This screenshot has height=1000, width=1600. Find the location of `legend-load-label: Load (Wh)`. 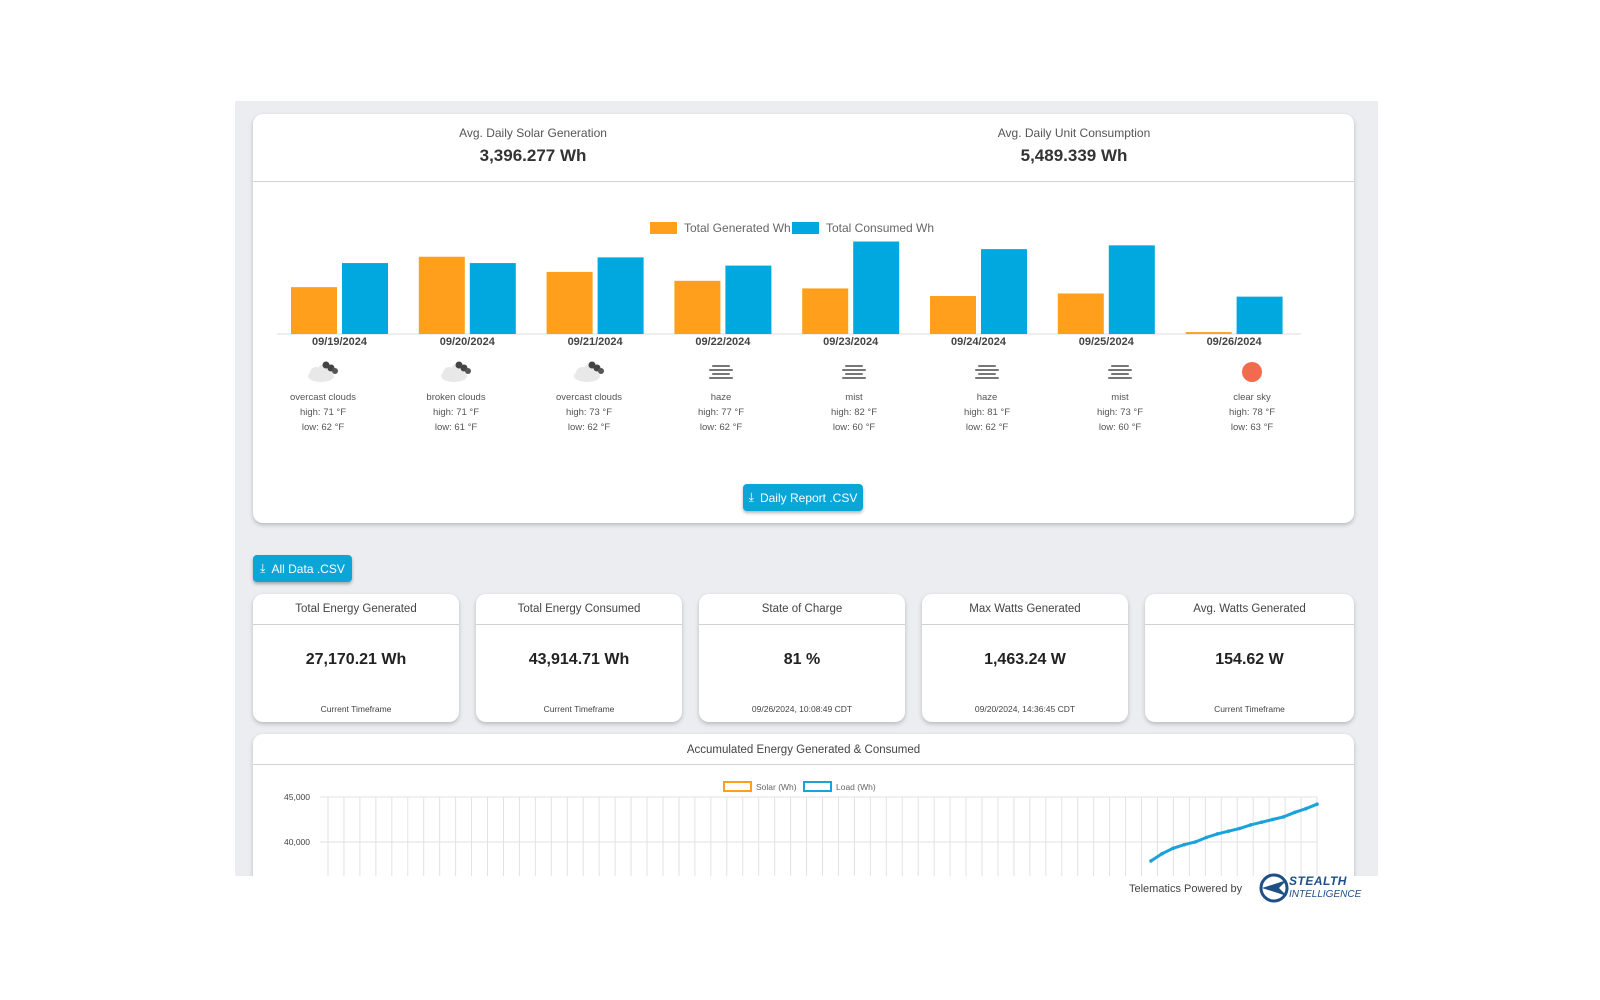

legend-load-label: Load (Wh) is located at coordinates (856, 787).